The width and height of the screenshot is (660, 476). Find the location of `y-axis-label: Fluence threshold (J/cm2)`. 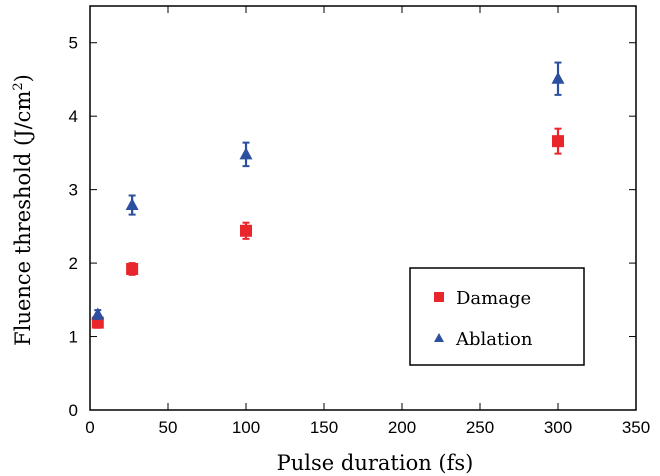

y-axis-label: Fluence threshold (J/cm2) is located at coordinates (23, 210).